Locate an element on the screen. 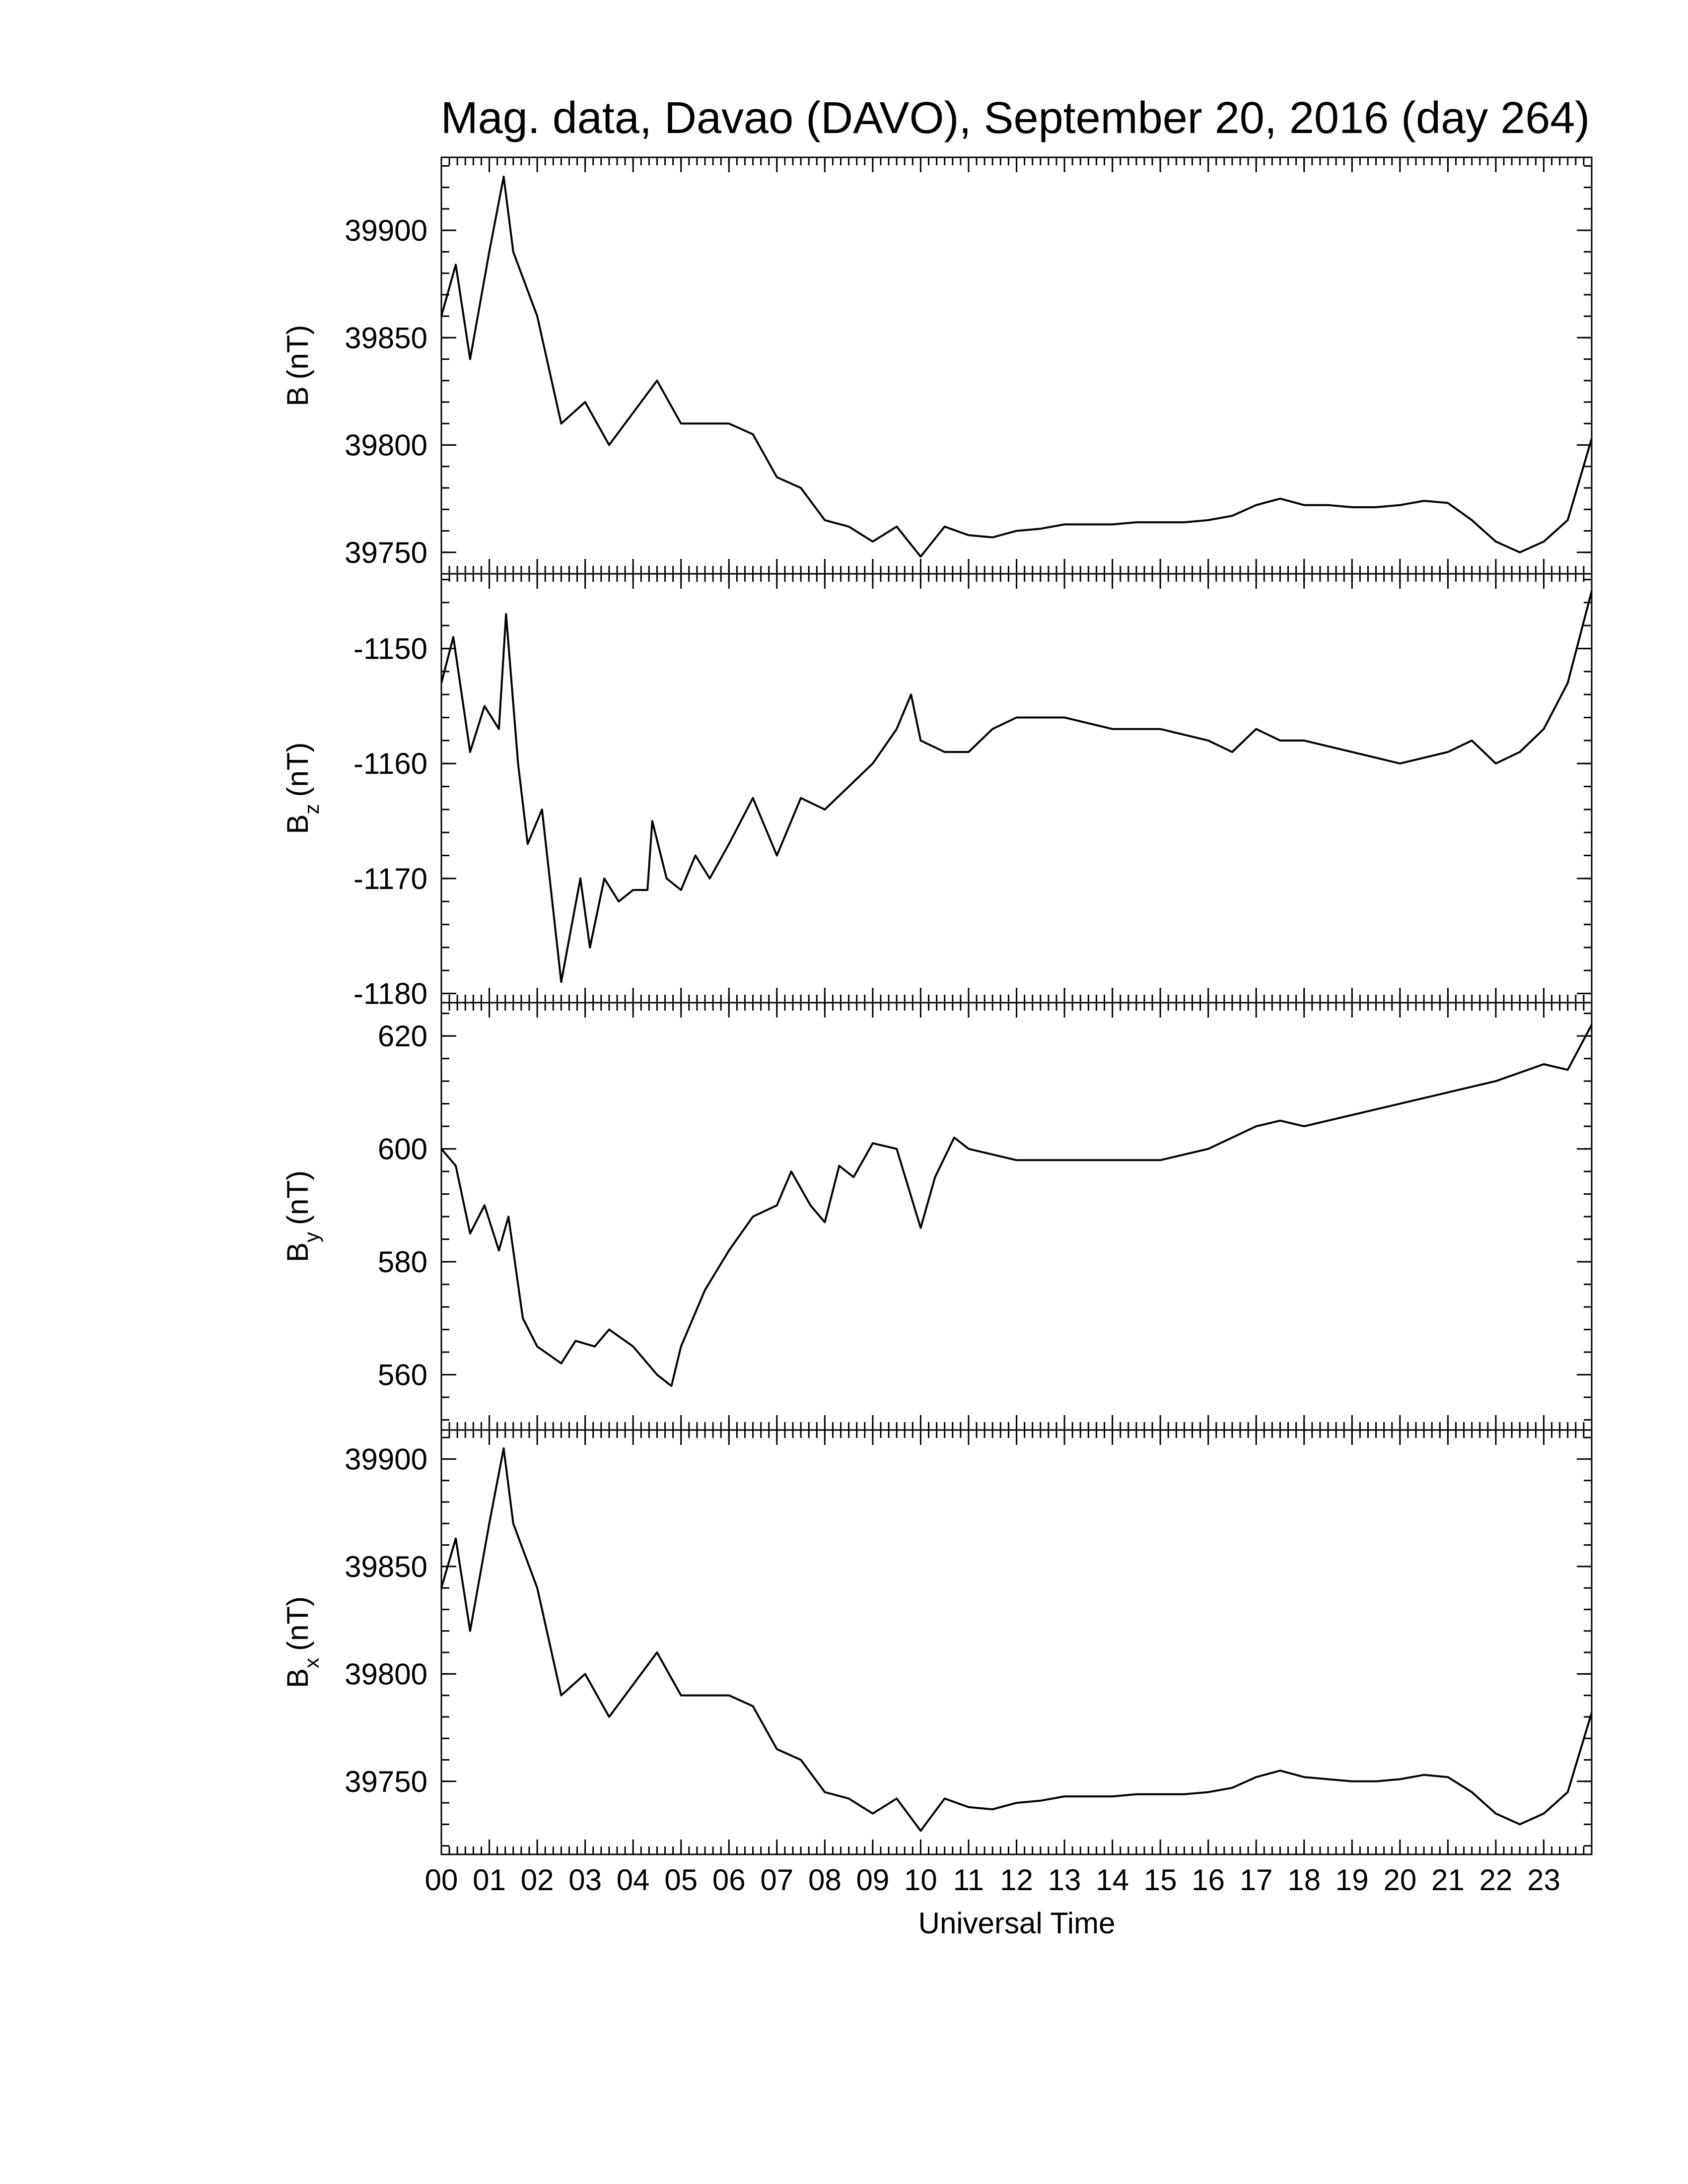  y-axis-label: By (nT) is located at coordinates (302, 1216).